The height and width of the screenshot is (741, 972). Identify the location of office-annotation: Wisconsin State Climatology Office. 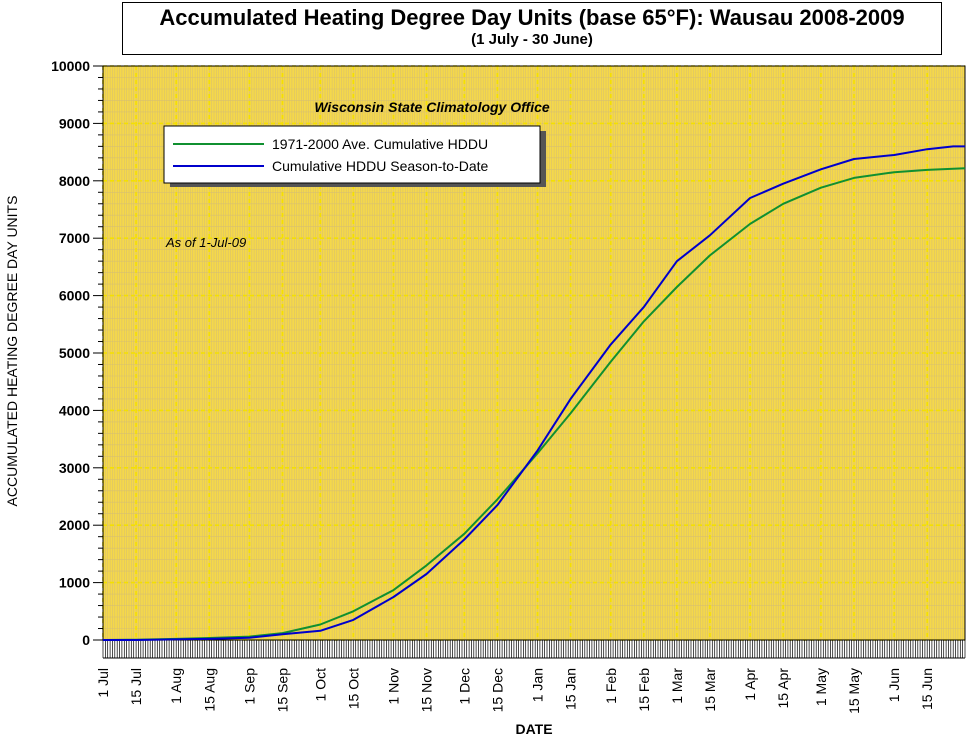
(432, 107).